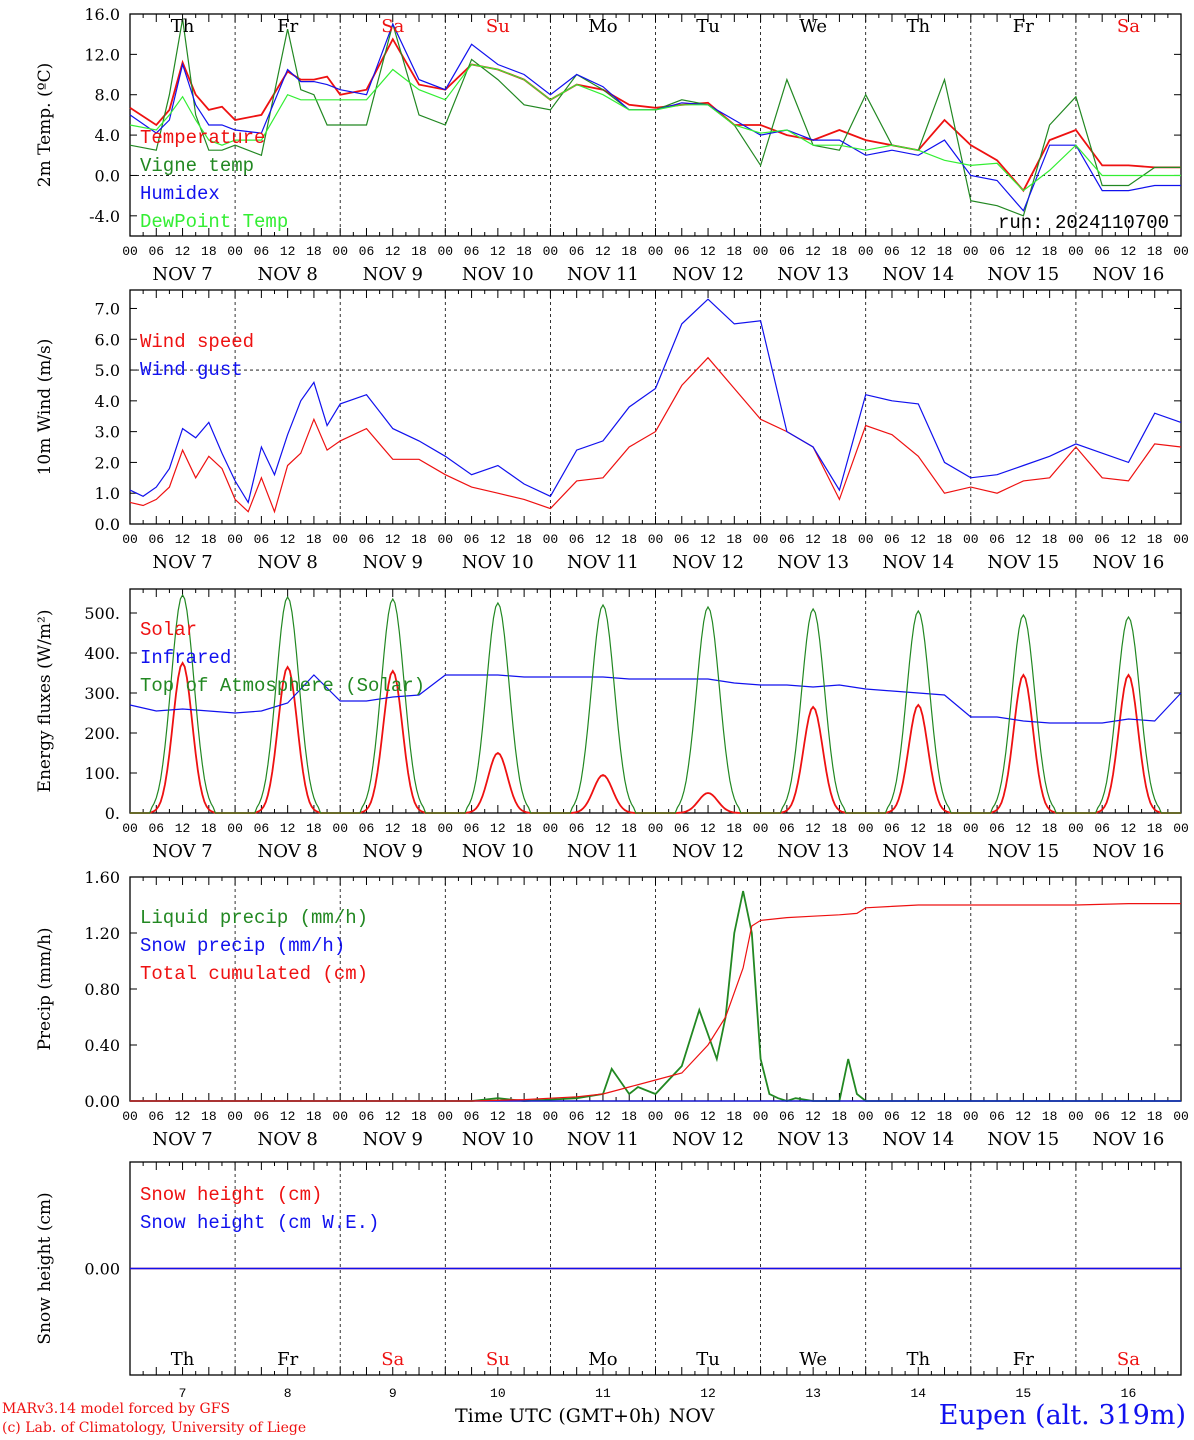  Describe the element at coordinates (1023, 274) in the screenshot. I see `x-date-label: NOV 15` at that location.